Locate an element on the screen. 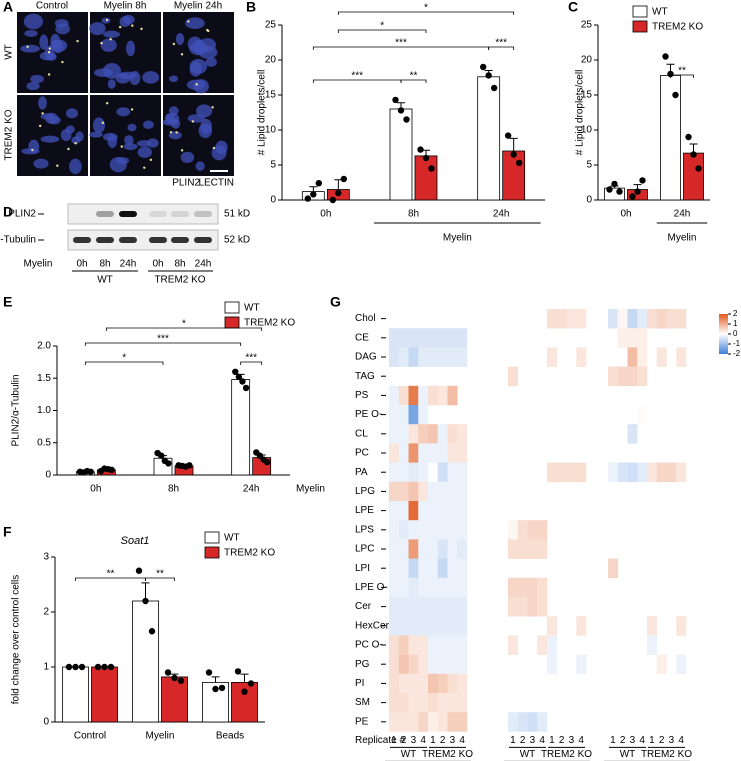 The width and height of the screenshot is (741, 761). y-tick-label: 1.5 is located at coordinates (44, 378).